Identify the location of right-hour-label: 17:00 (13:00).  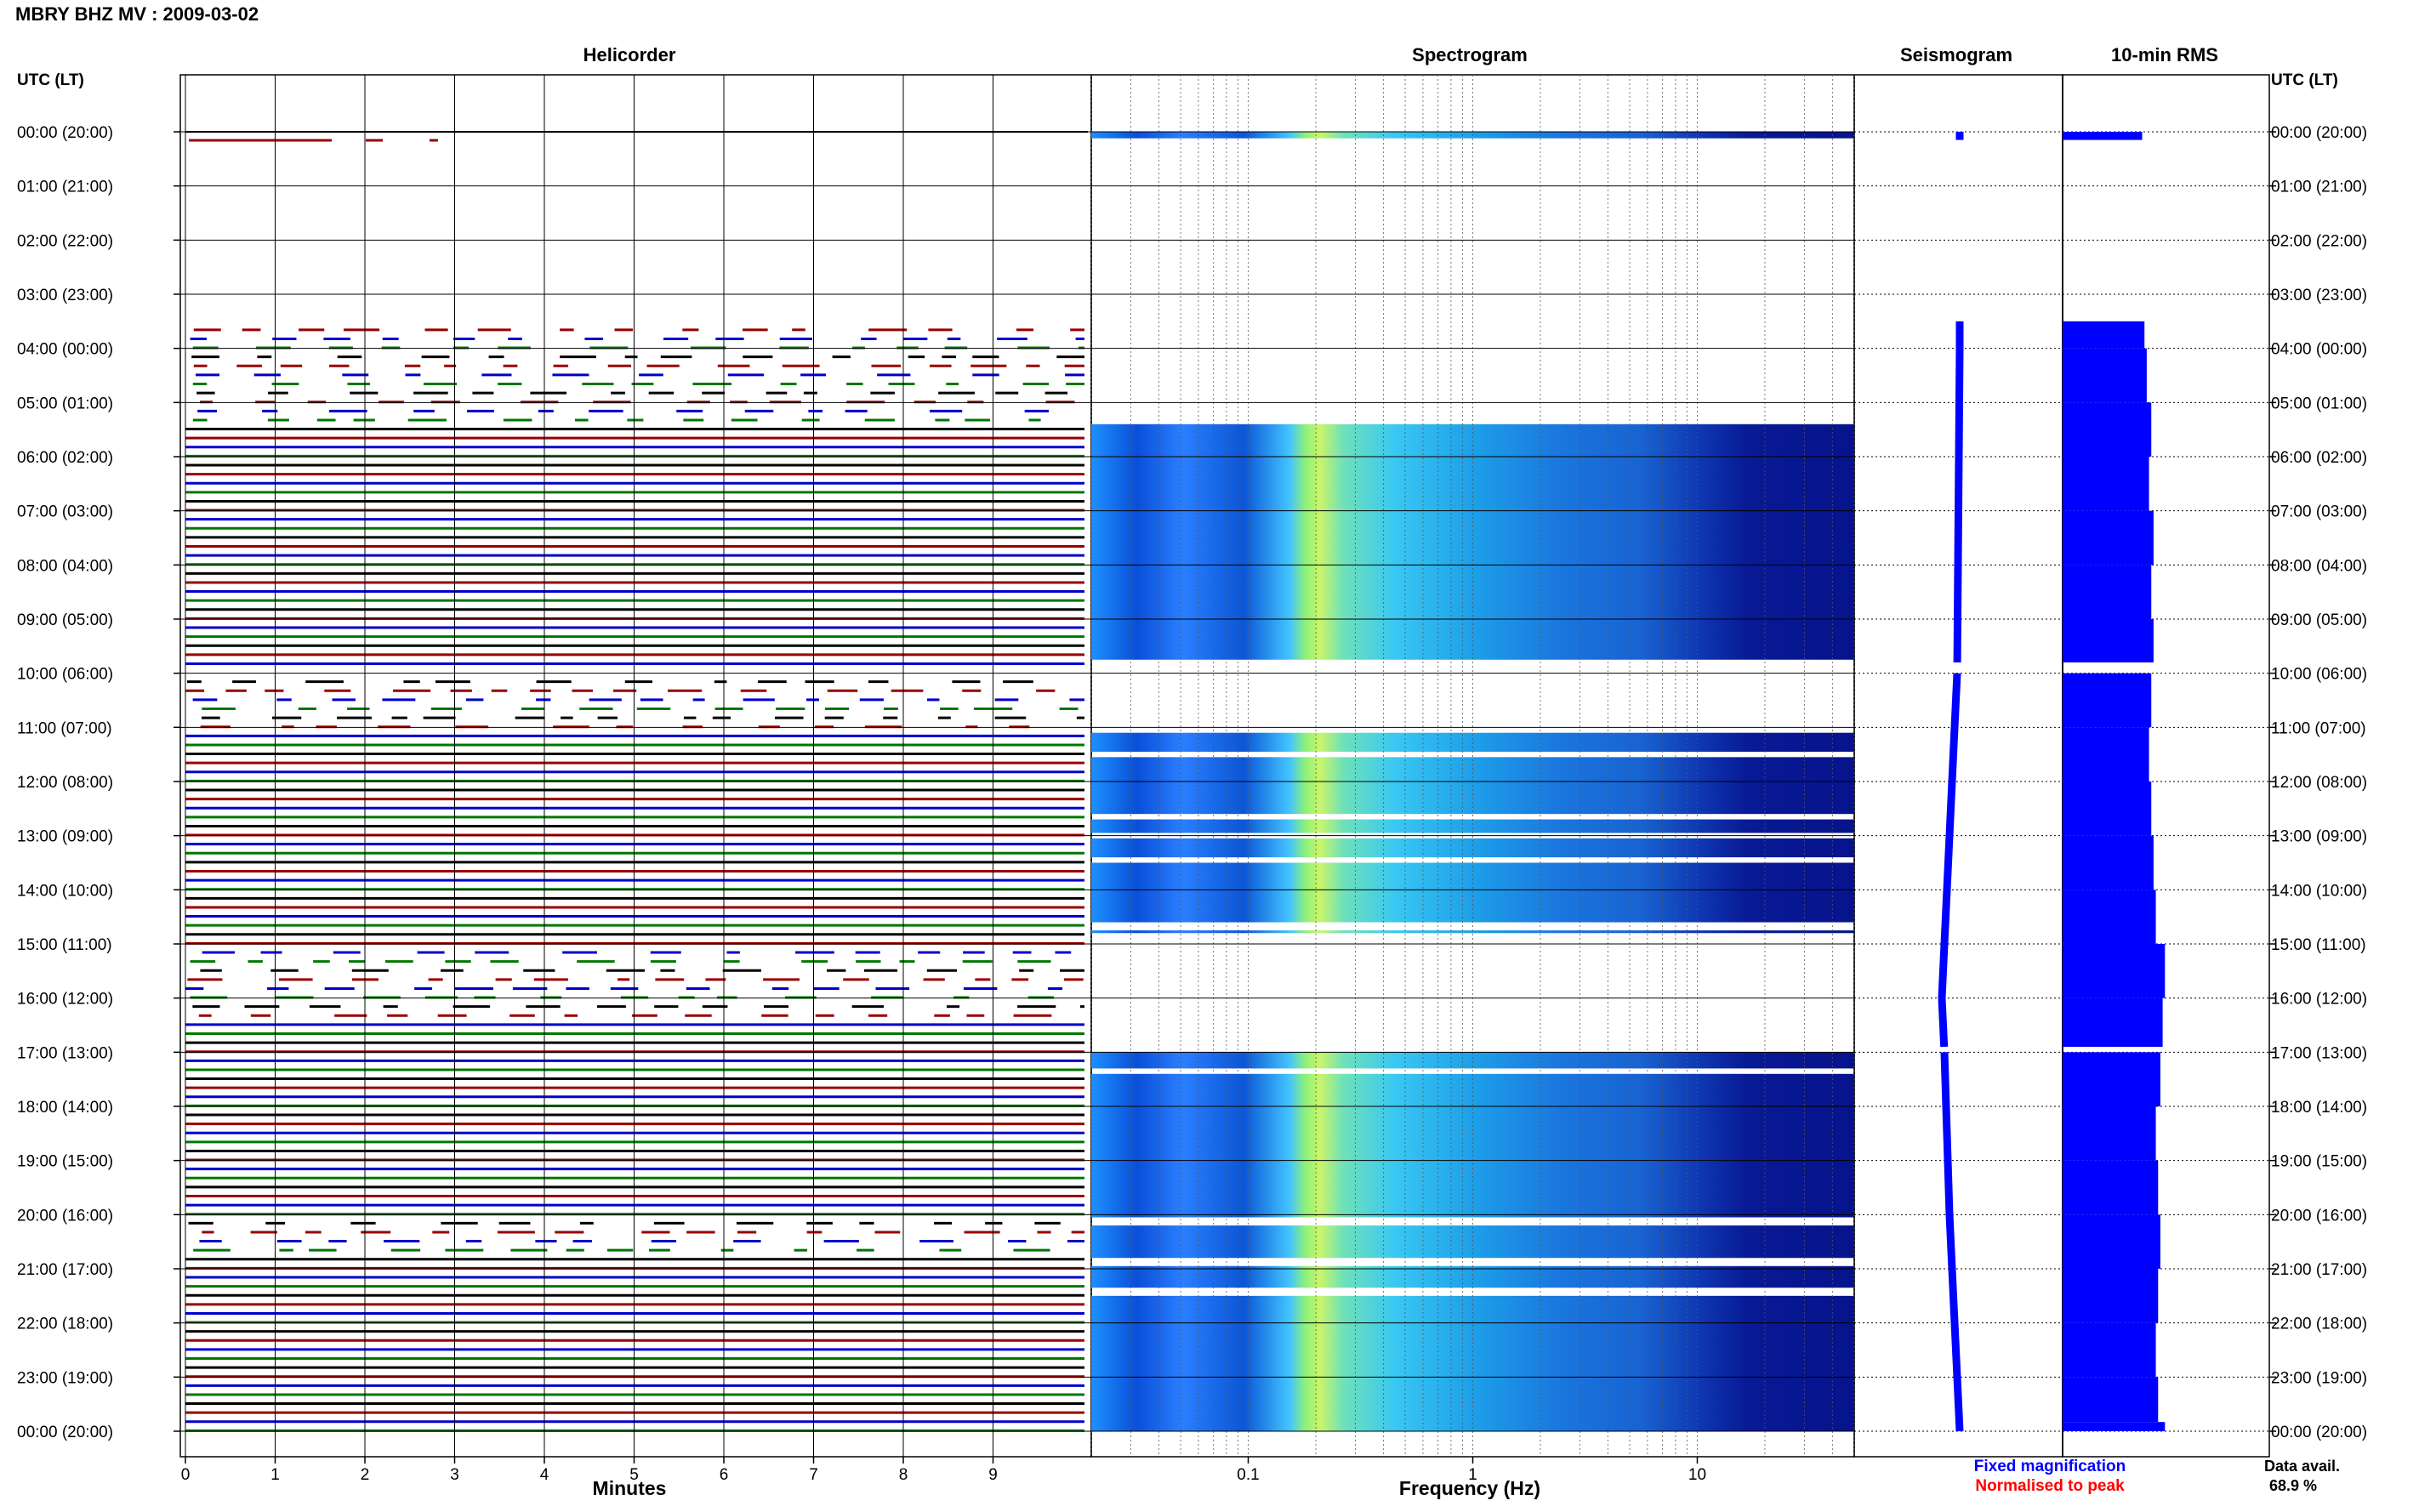
(2319, 1053).